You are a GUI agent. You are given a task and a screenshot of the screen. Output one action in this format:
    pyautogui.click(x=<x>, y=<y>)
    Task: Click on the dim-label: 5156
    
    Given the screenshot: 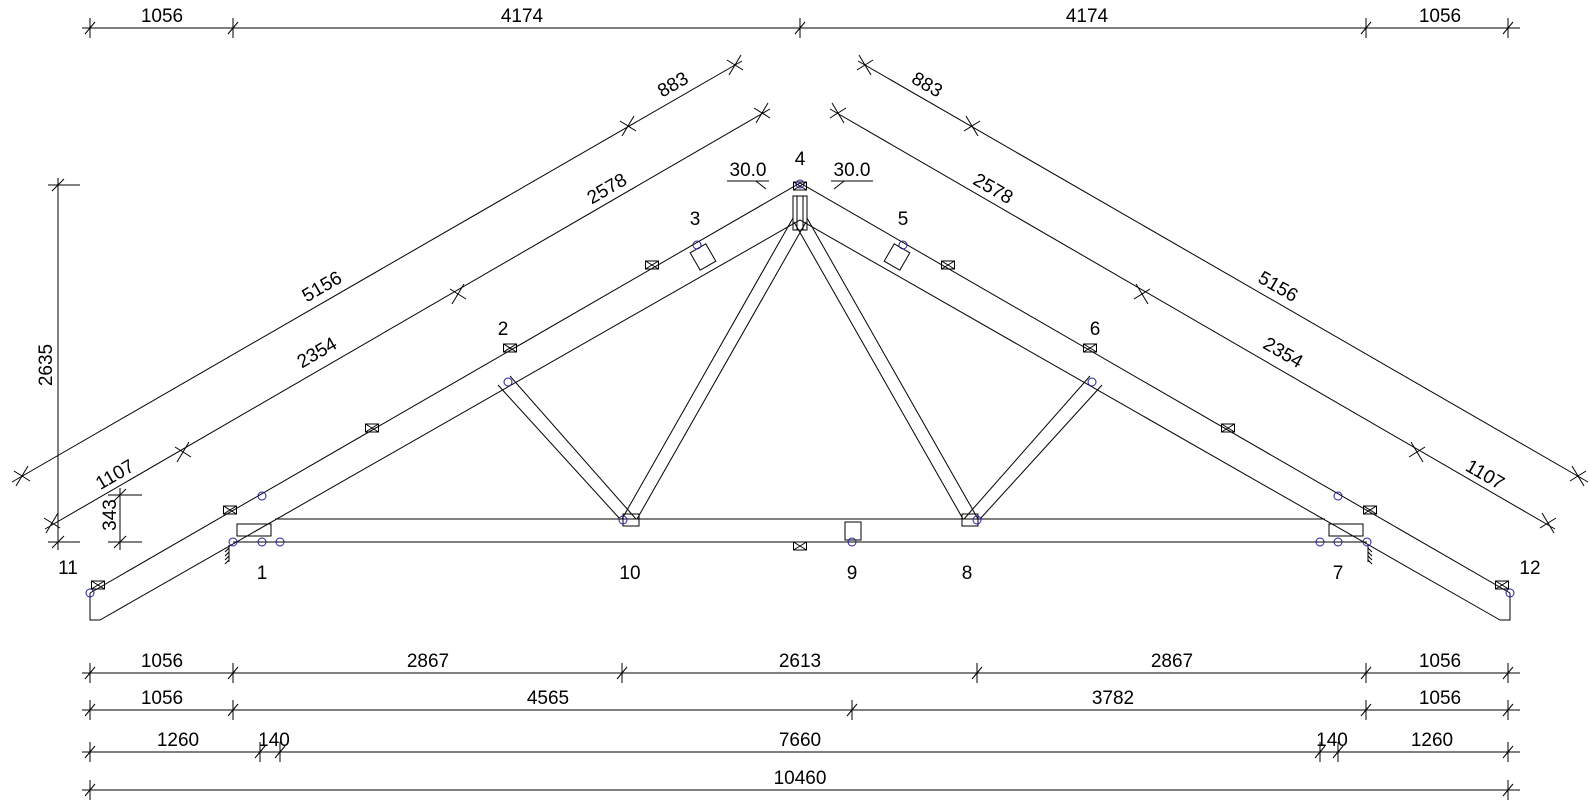 What is the action you would take?
    pyautogui.click(x=322, y=287)
    